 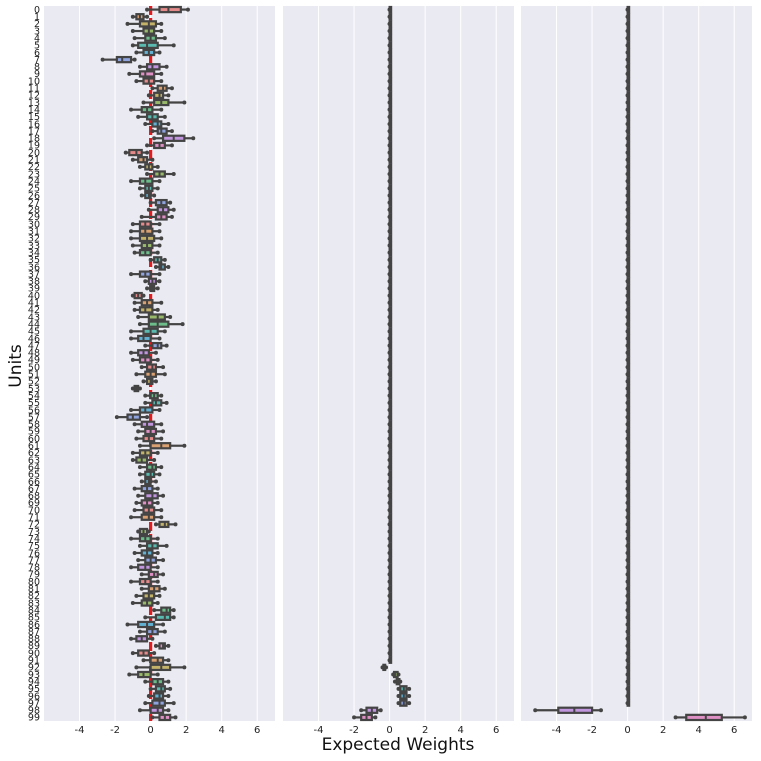 I want to click on y-tick-label: 23, so click(x=34, y=174).